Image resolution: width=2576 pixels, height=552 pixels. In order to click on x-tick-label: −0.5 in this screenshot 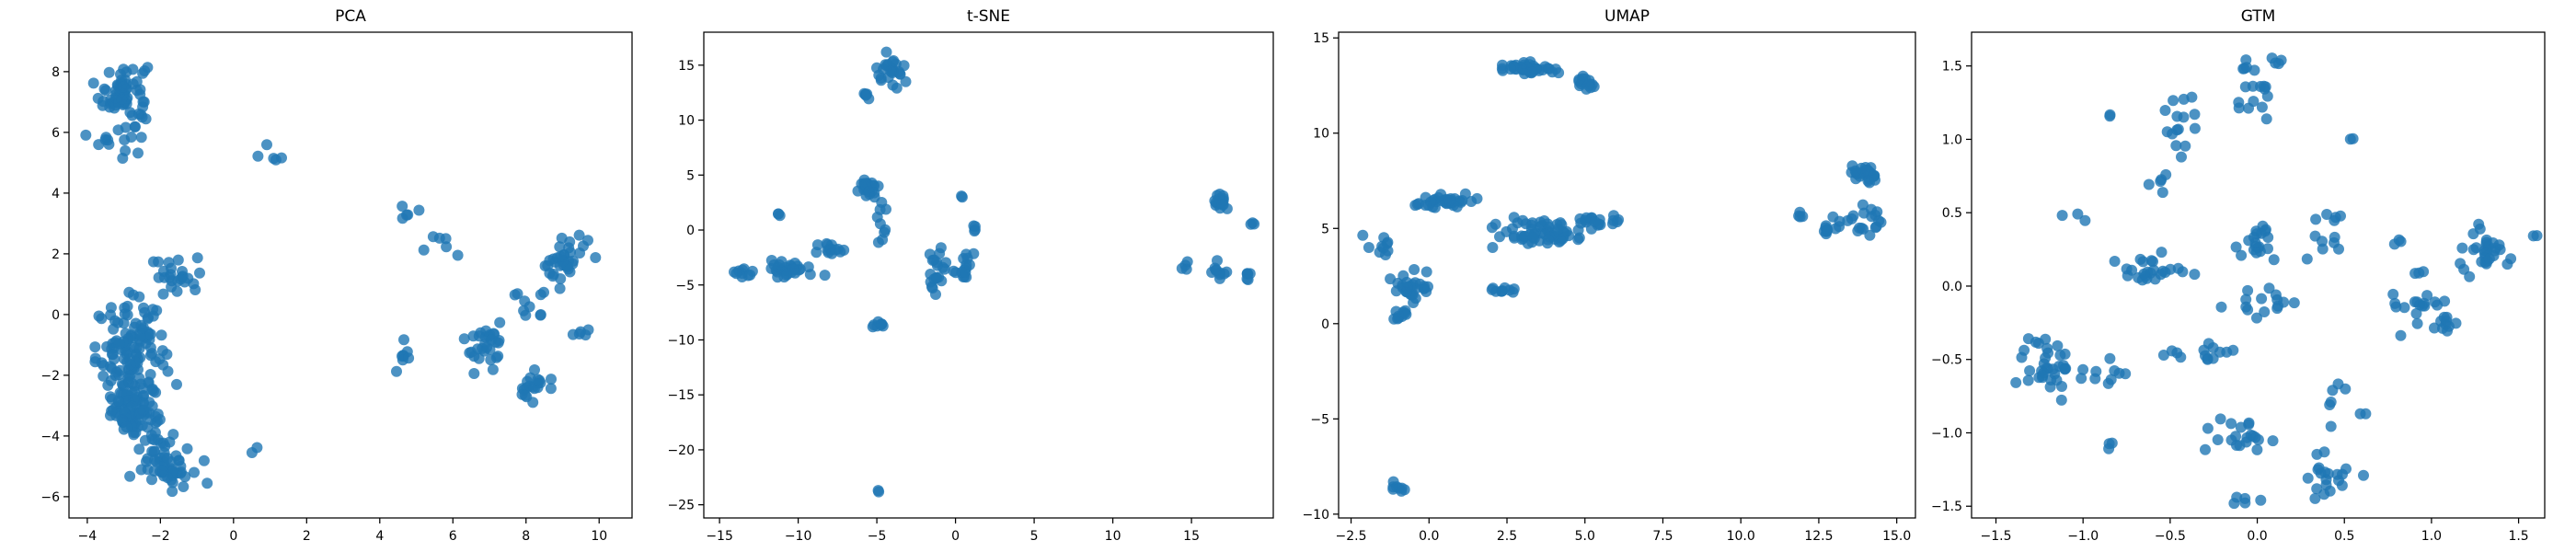, I will do `click(2170, 536)`.